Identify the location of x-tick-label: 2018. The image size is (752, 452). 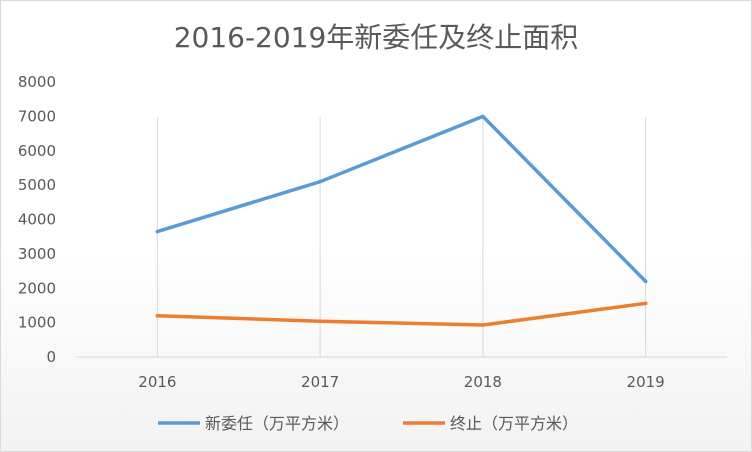
(483, 382).